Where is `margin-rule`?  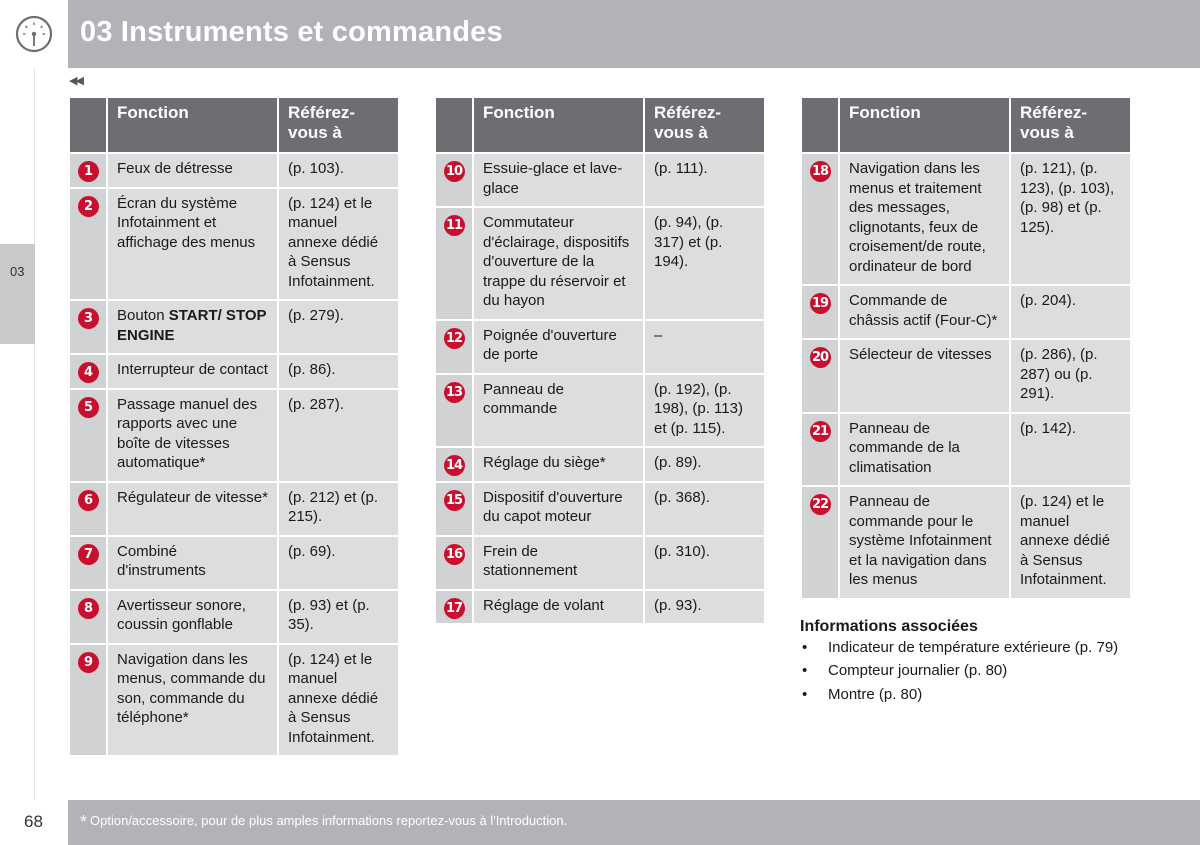
margin-rule is located at coordinates (34, 435).